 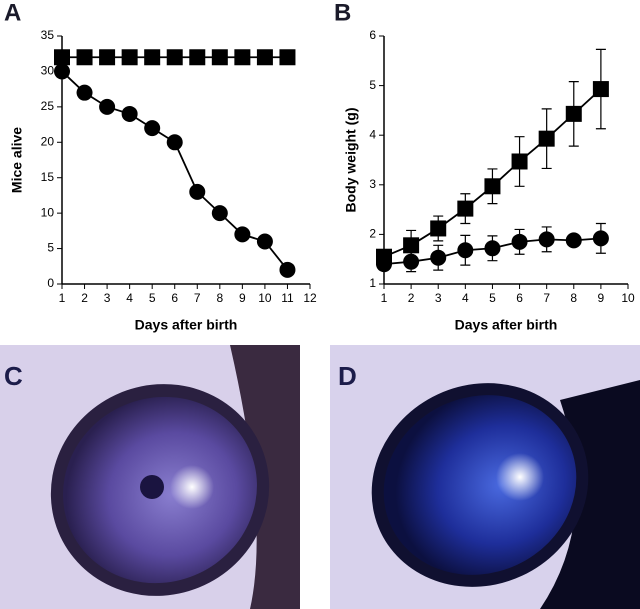 I want to click on y-tick-label: 35, so click(x=48, y=35).